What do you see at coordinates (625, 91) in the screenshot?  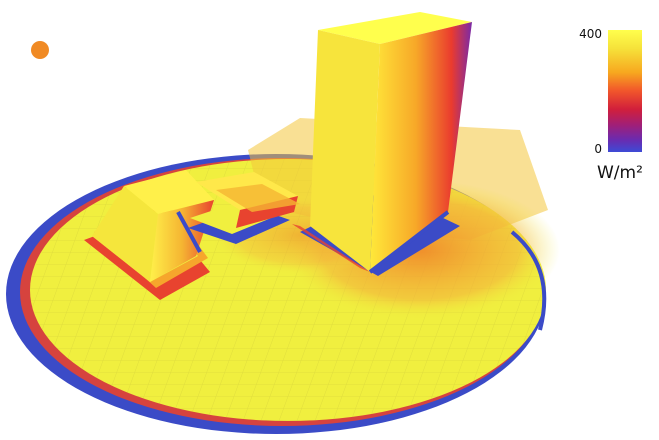 I see `legend-color-bar` at bounding box center [625, 91].